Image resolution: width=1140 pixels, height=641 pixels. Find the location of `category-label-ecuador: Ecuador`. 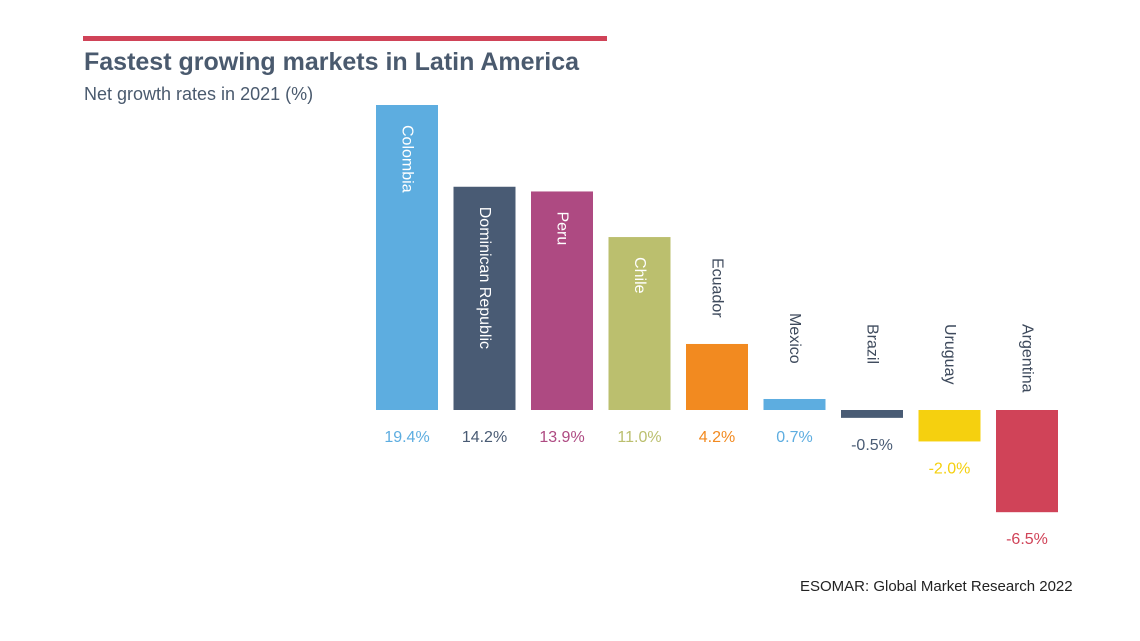

category-label-ecuador: Ecuador is located at coordinates (717, 288).